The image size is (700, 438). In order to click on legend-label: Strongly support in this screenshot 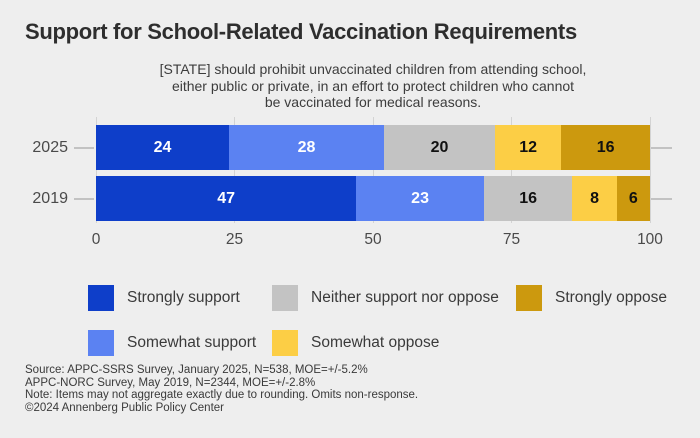, I will do `click(183, 297)`.